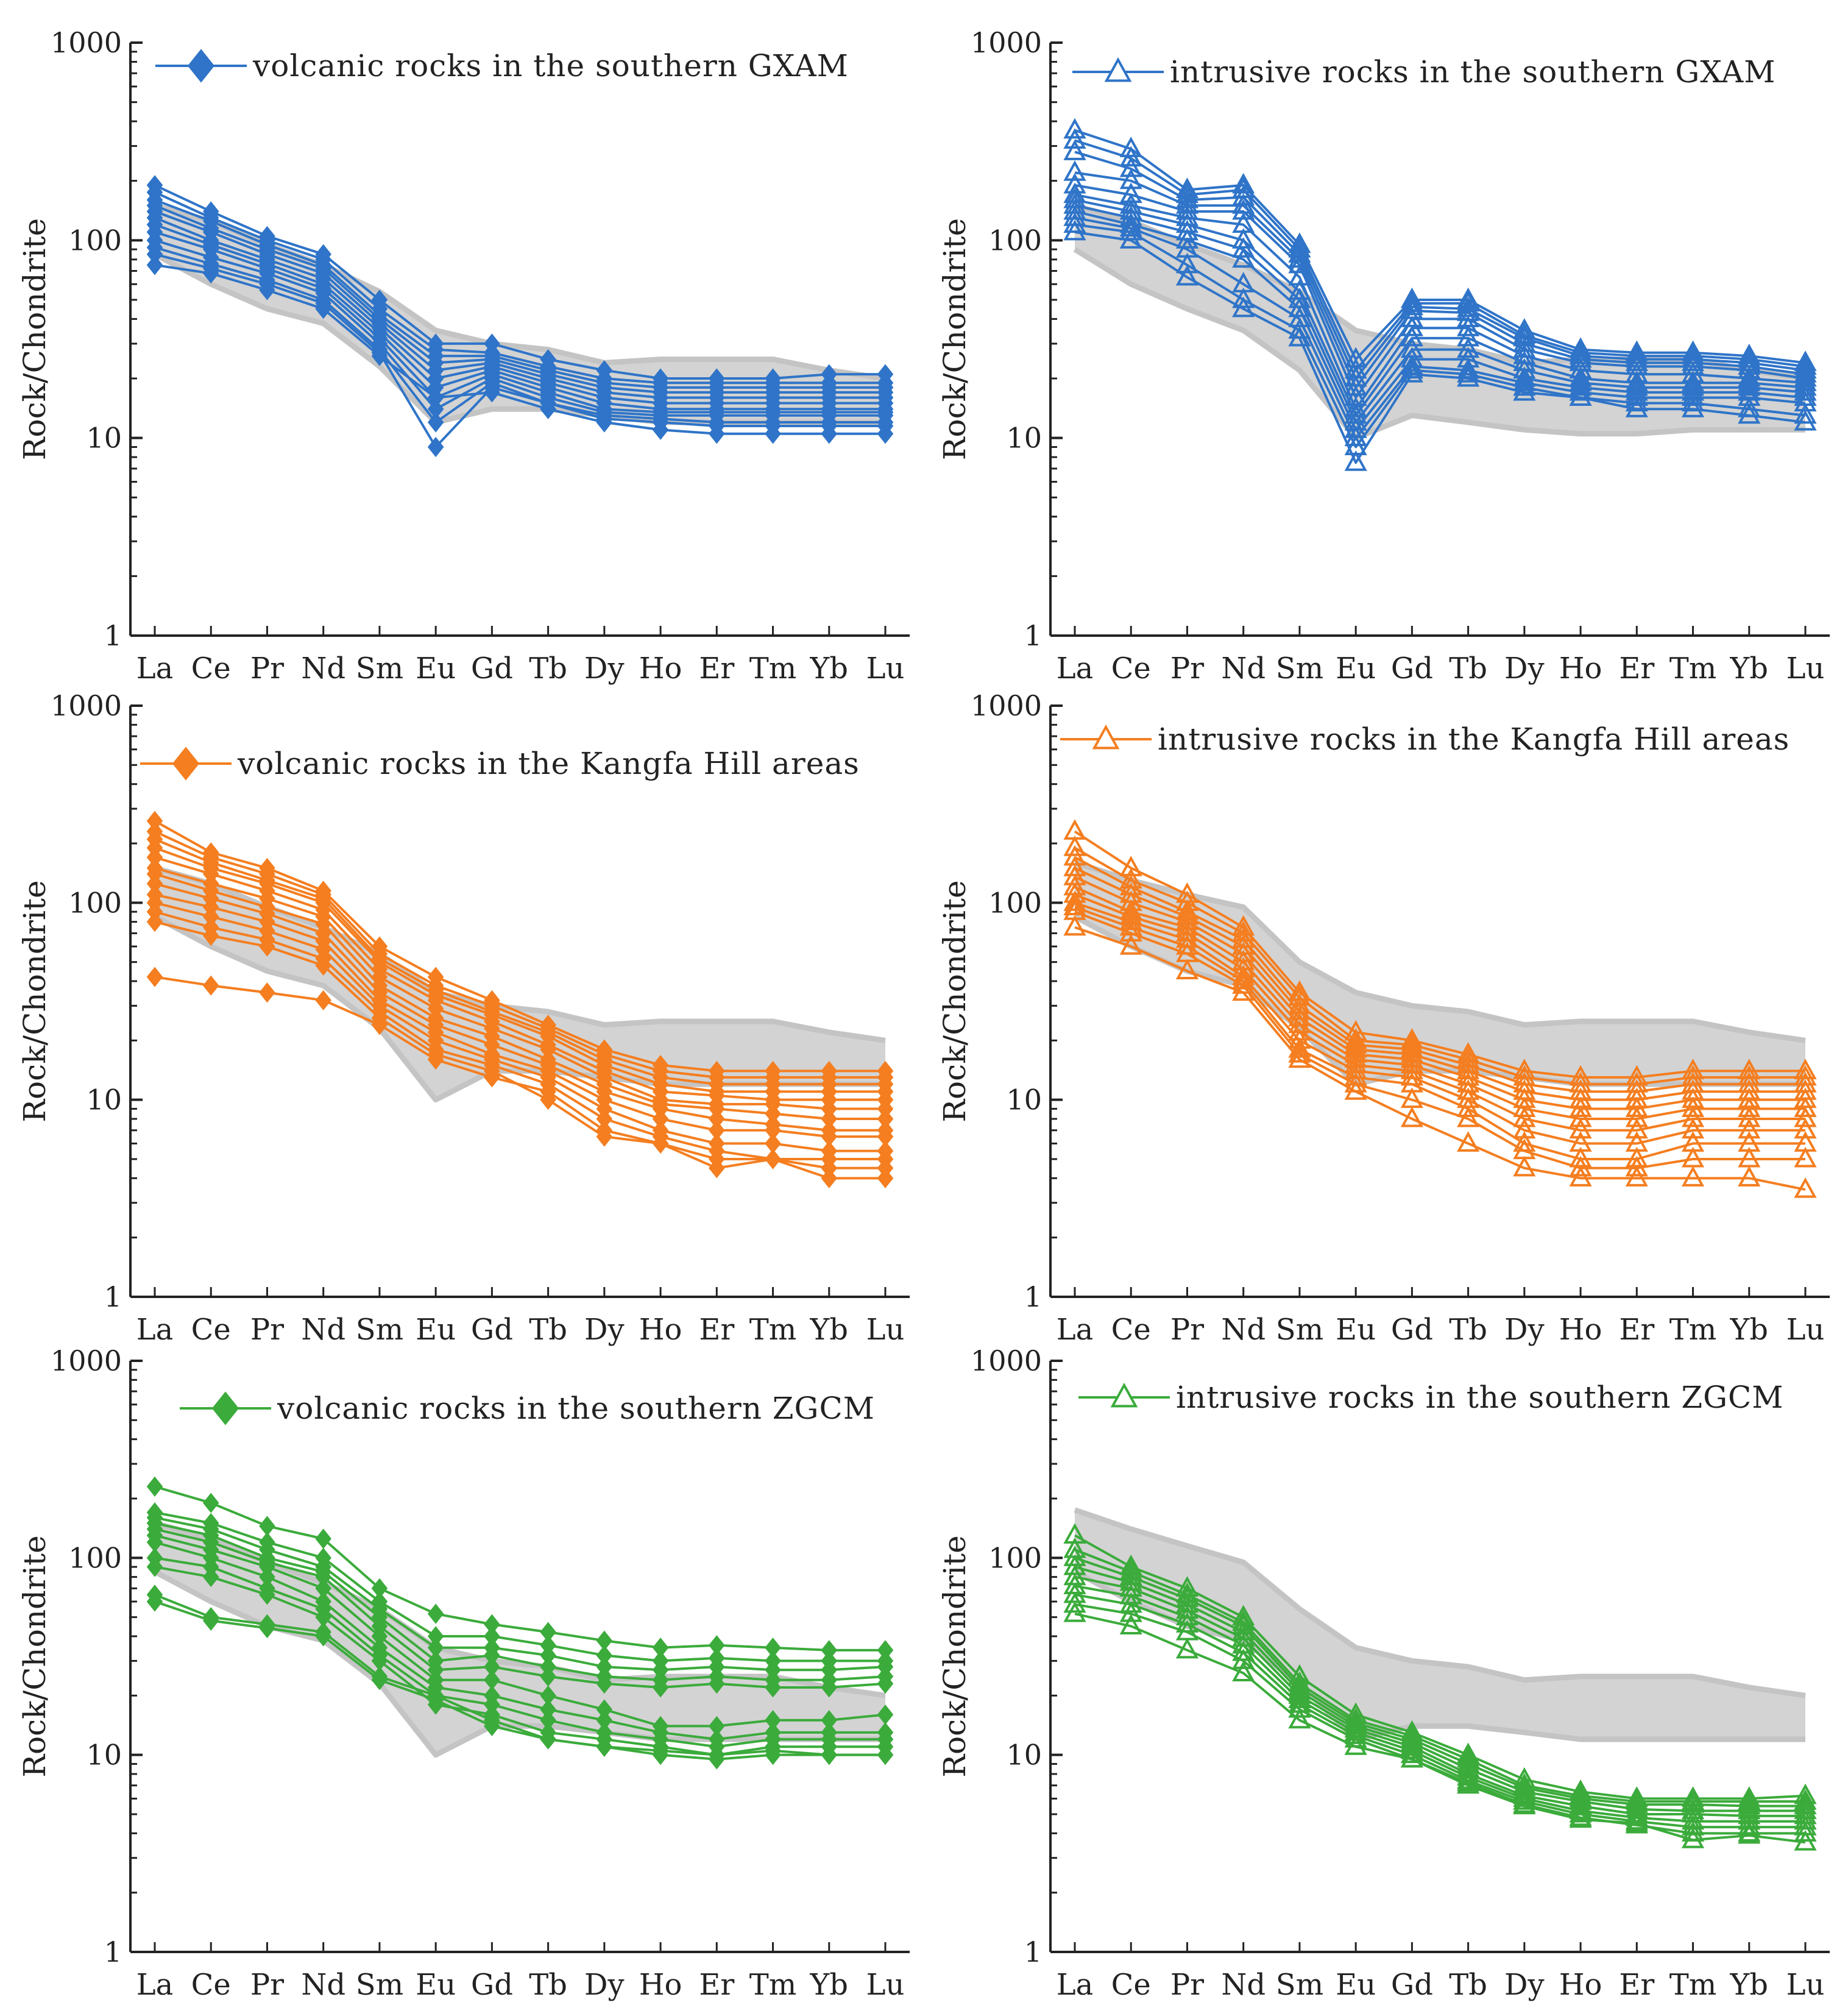  I want to click on series-group, so click(1440, 294).